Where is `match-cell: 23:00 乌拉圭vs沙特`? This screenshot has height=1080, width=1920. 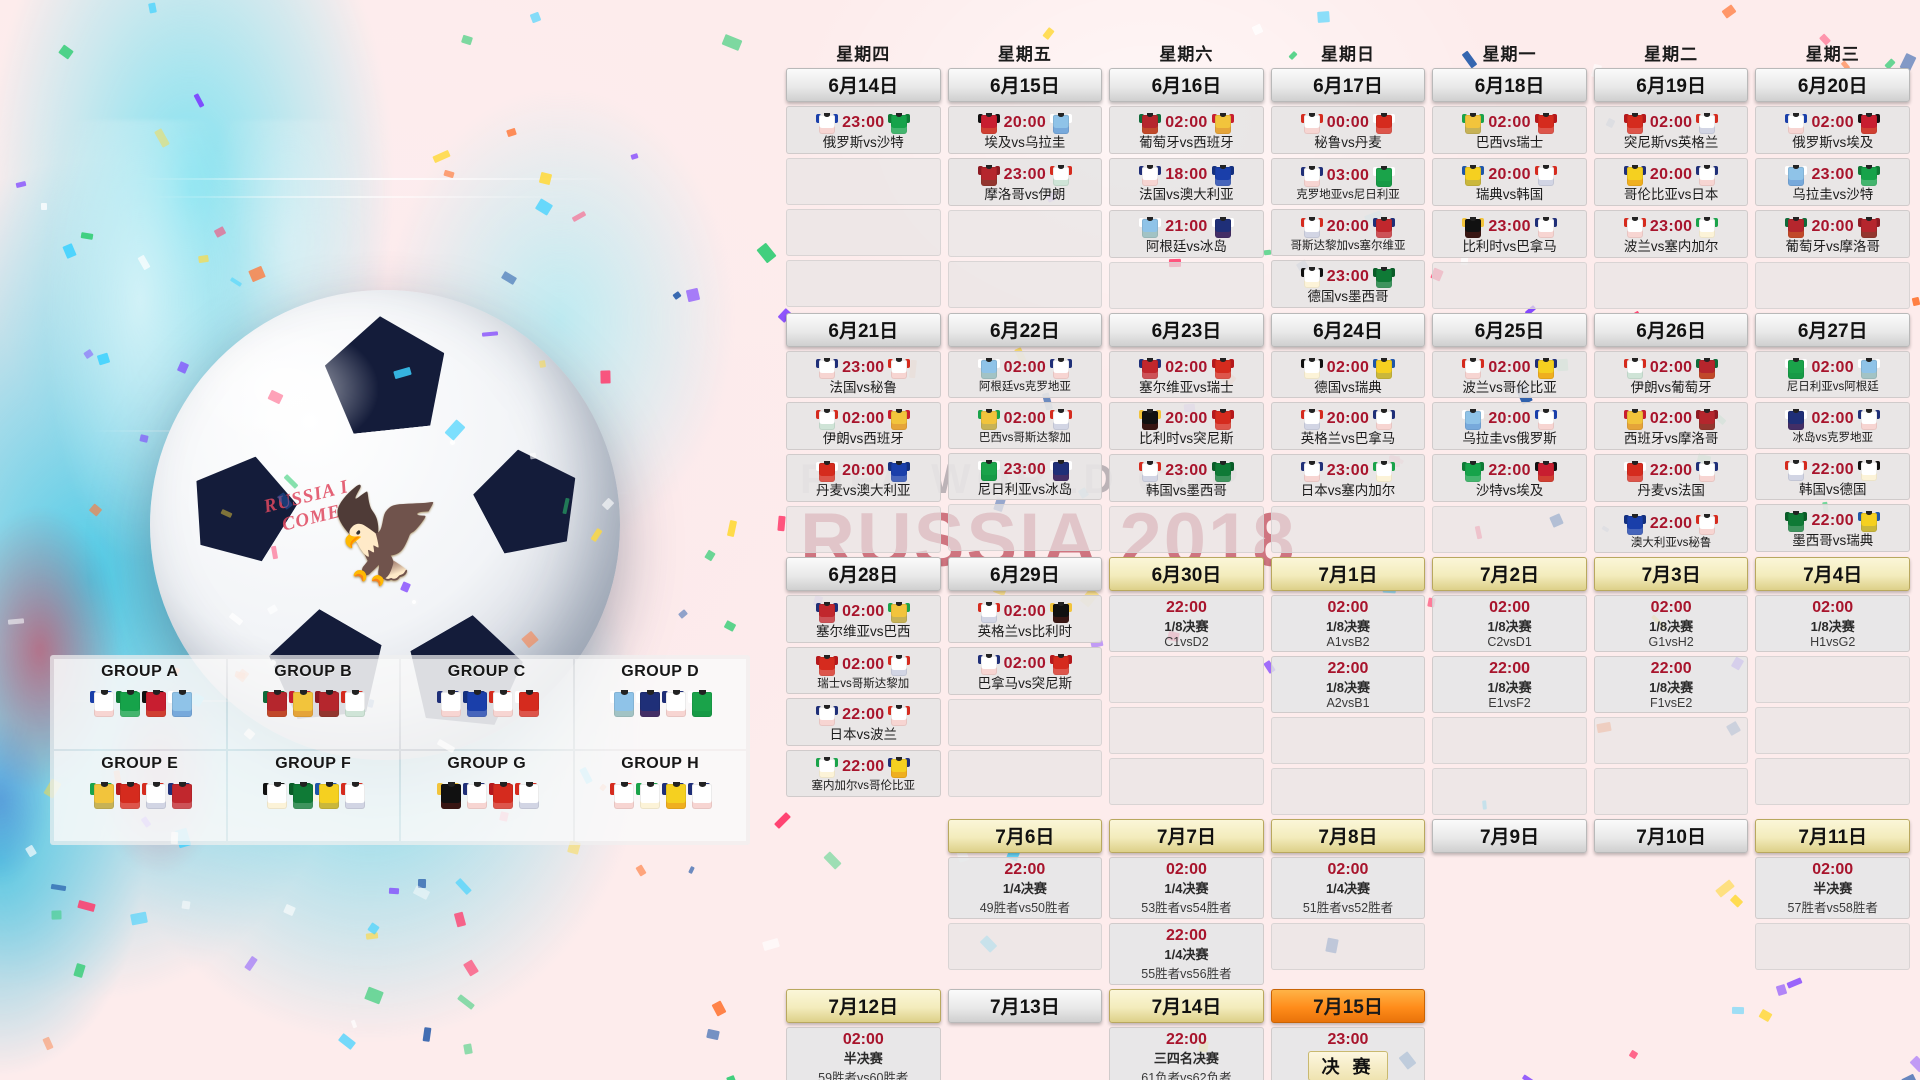 match-cell: 23:00 乌拉圭vs沙特 is located at coordinates (1832, 181).